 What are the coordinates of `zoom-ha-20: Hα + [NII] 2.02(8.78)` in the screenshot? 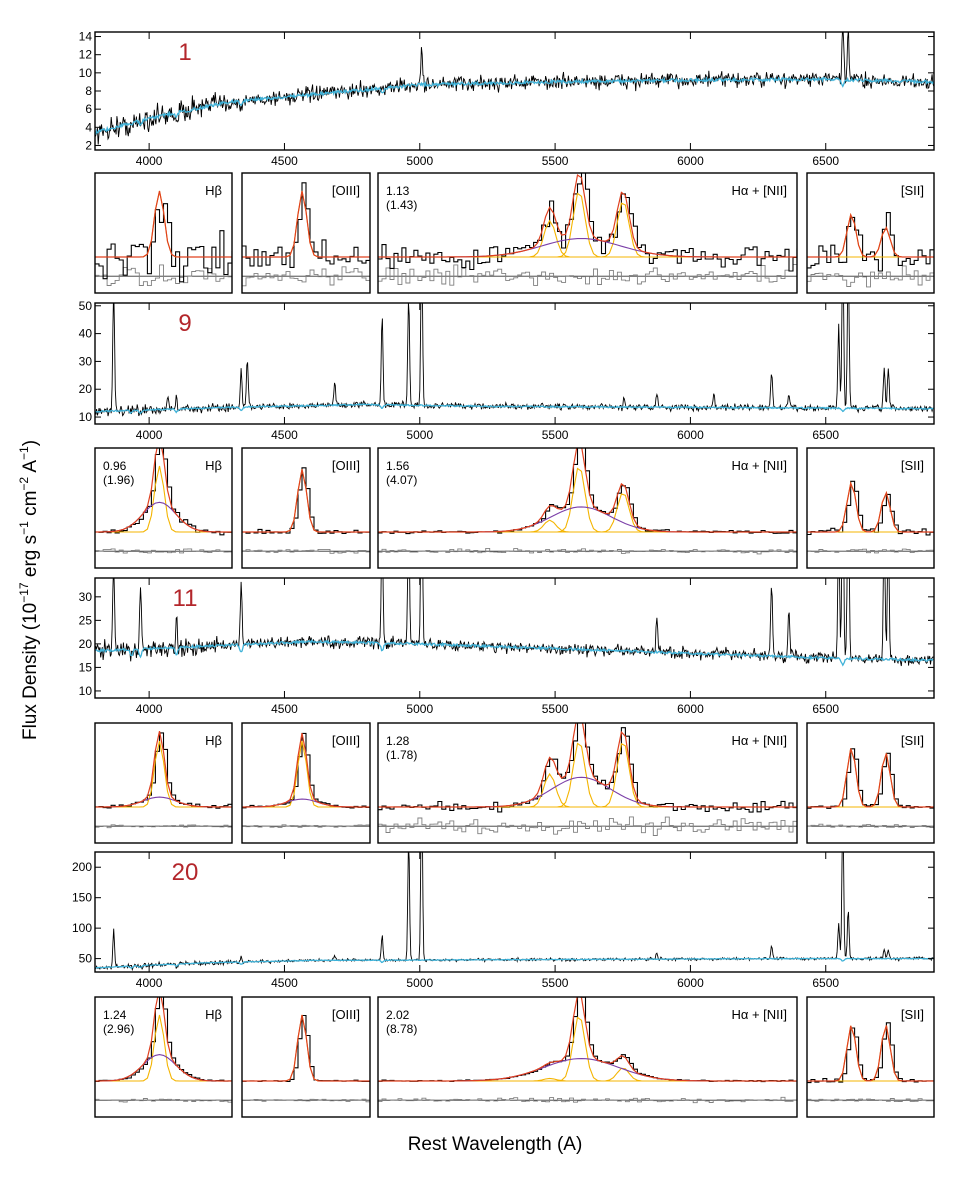 It's located at (587, 1057).